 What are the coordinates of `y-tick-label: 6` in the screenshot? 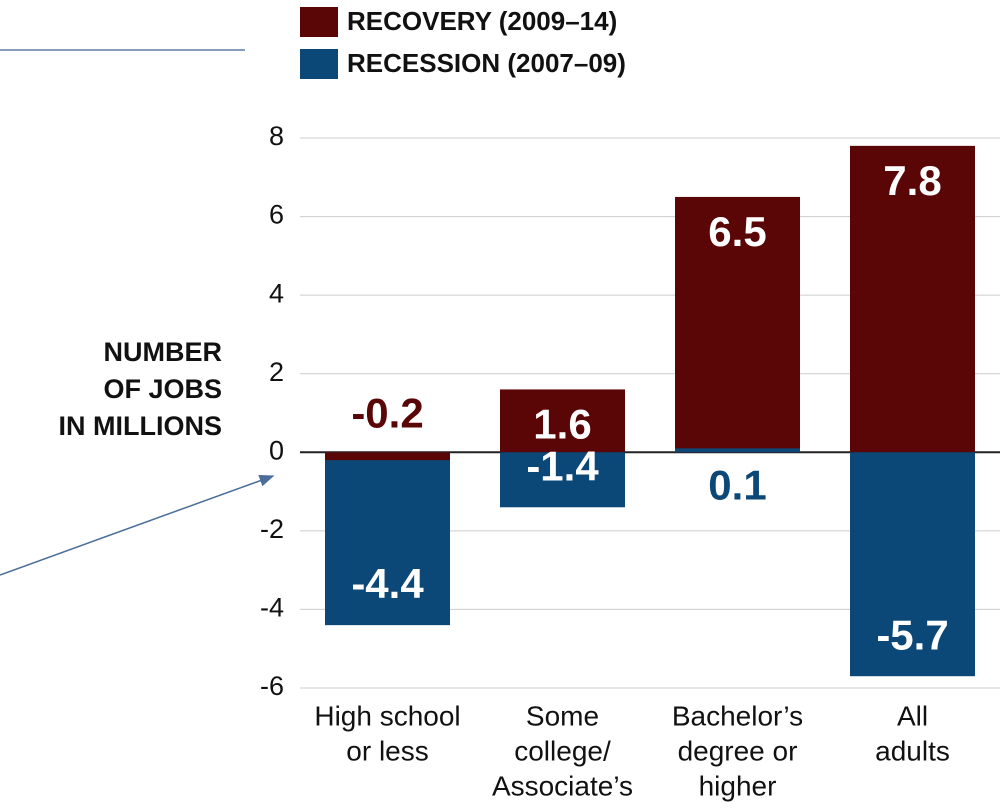 It's located at (276, 215).